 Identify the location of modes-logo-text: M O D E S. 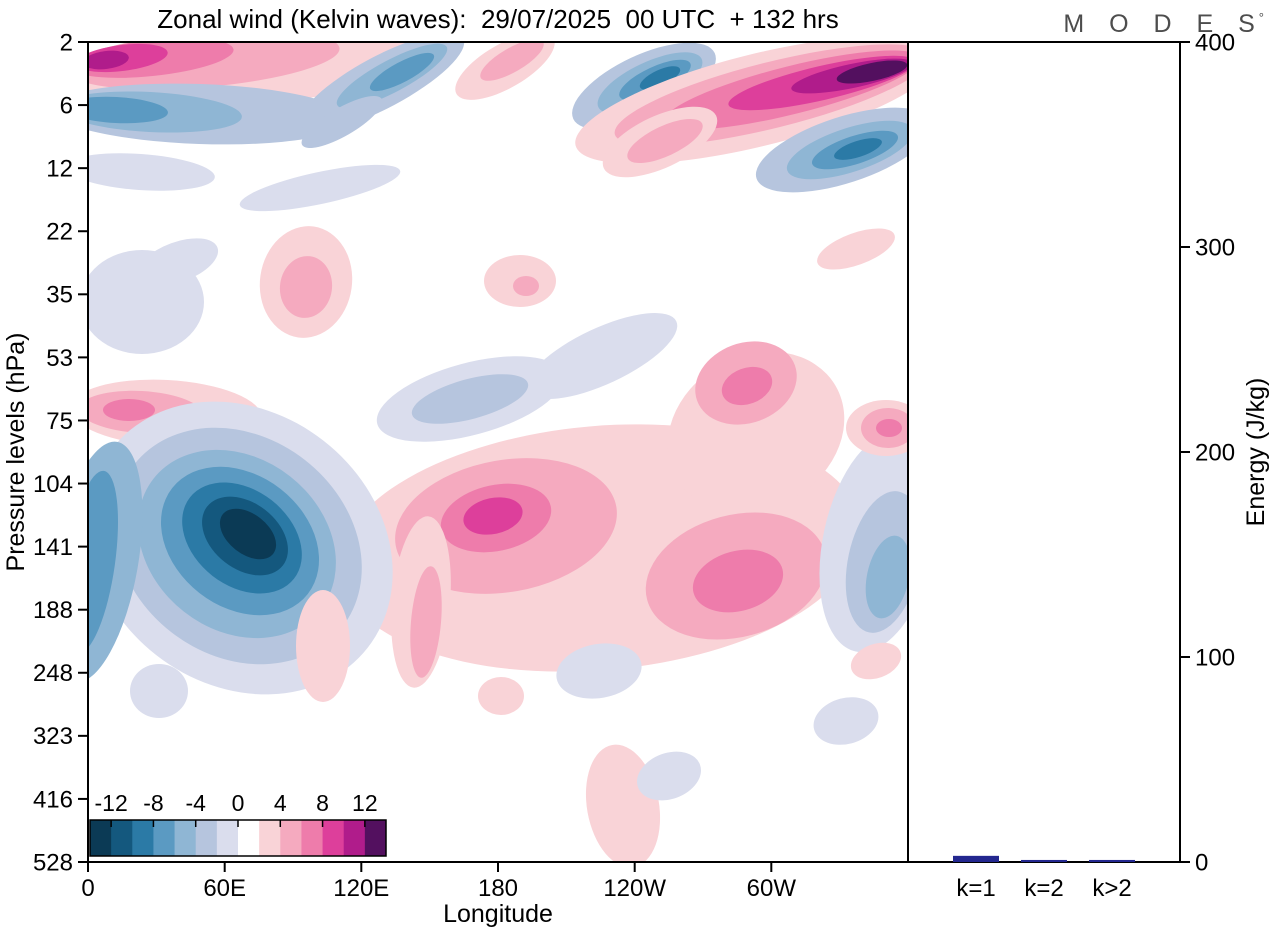
(1163, 24).